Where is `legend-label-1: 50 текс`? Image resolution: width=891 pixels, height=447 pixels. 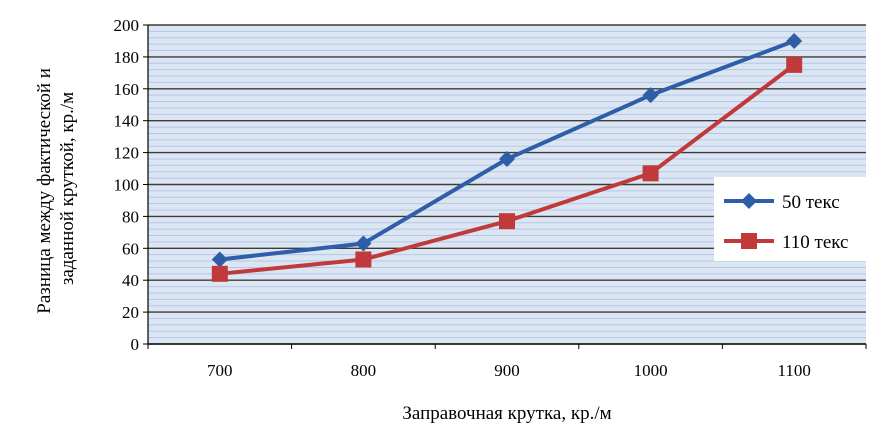
legend-label-1: 50 текс is located at coordinates (811, 202).